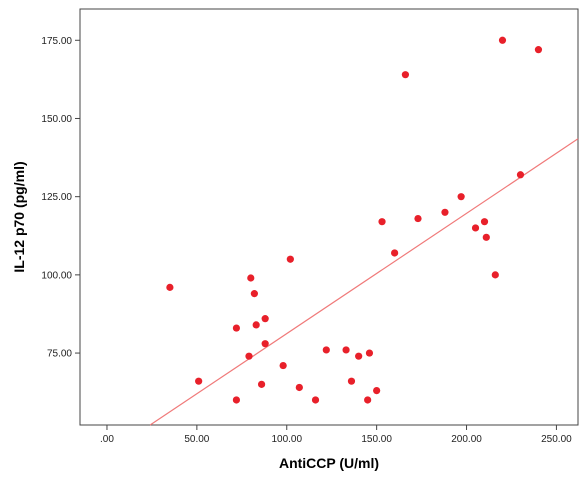  Describe the element at coordinates (329, 463) in the screenshot. I see `x-axis-title: AntiCCP (U/ml)` at that location.